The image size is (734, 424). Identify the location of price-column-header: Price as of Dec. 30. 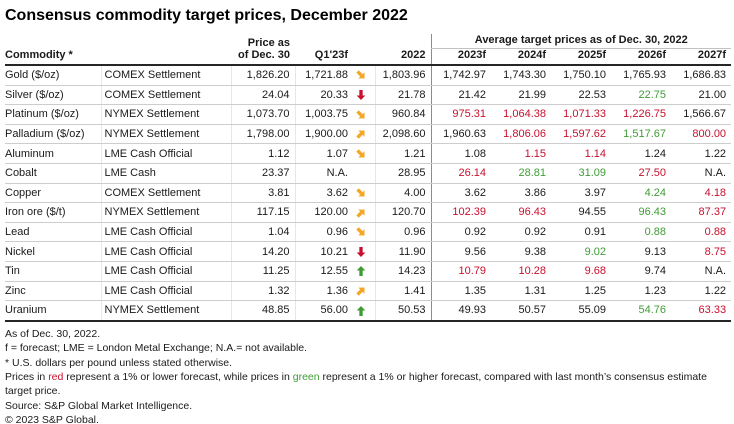
(263, 50).